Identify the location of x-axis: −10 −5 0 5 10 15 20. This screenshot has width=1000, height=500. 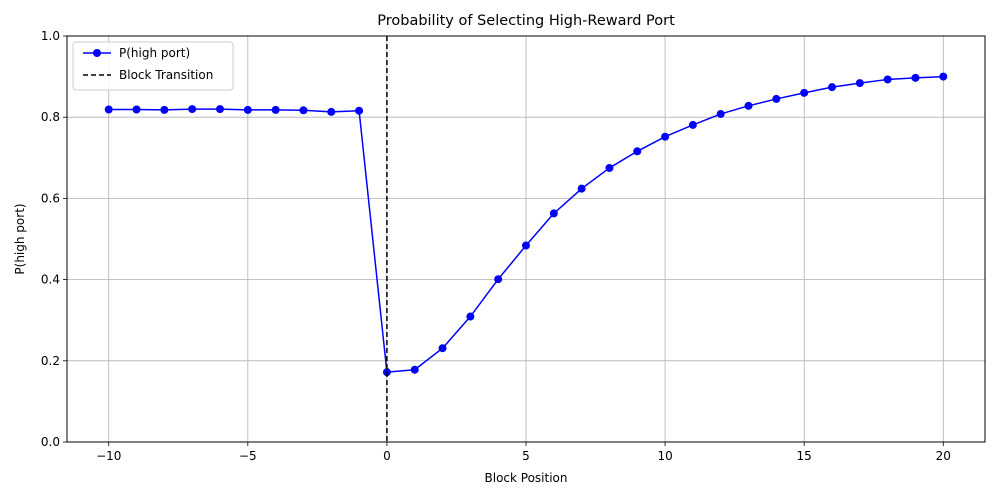
(523, 452).